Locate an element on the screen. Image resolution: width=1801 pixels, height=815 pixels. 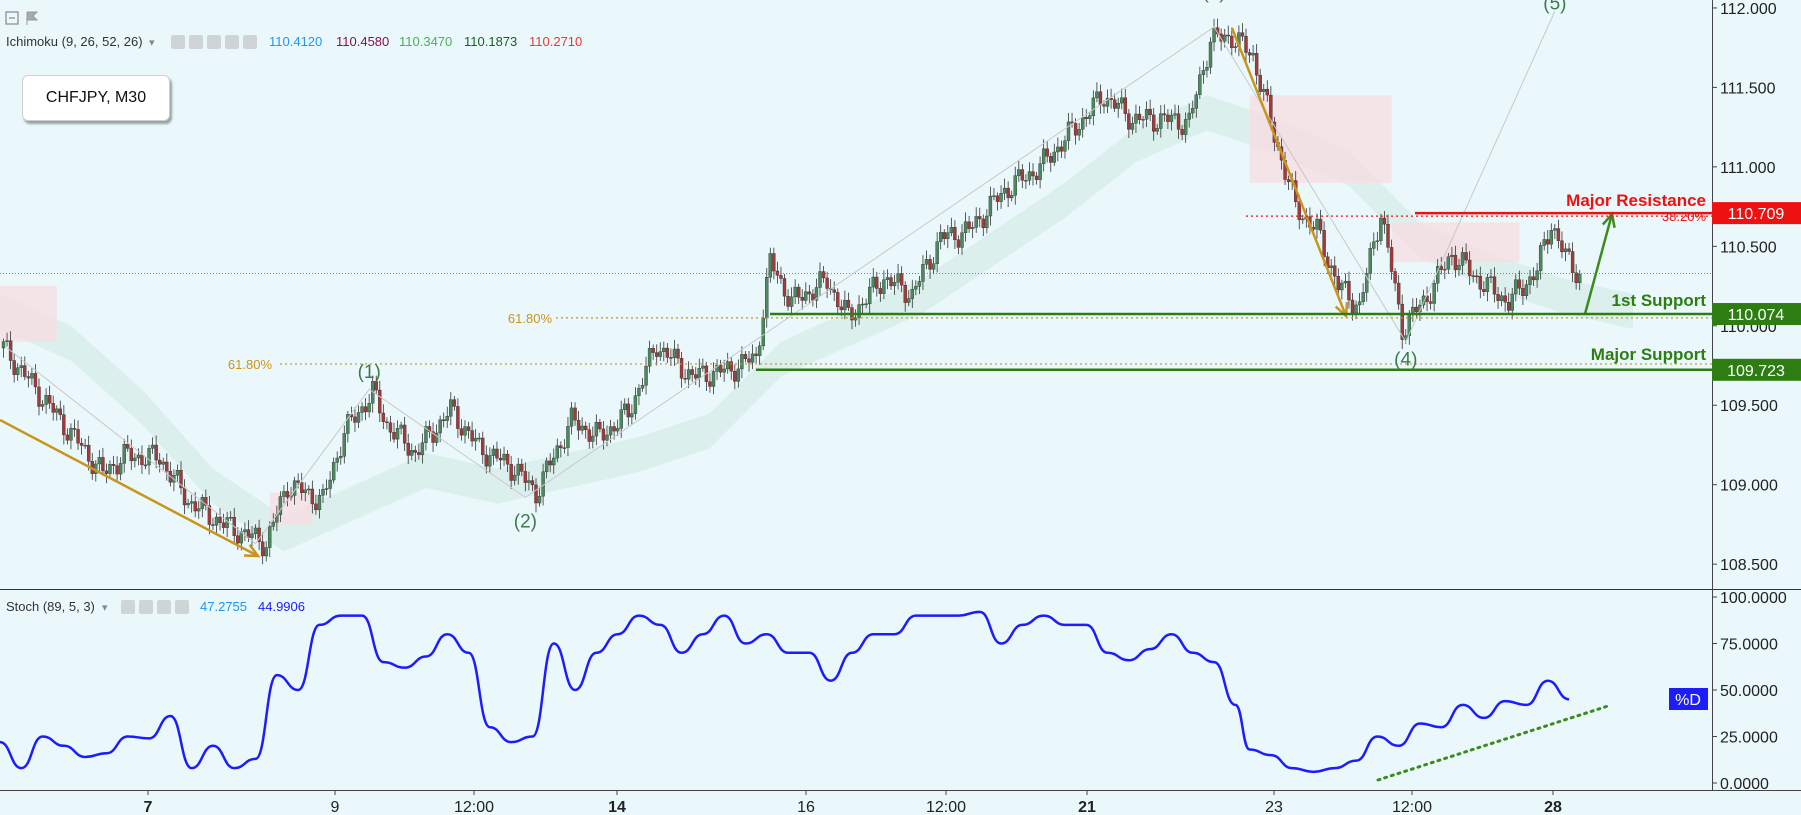
price-tick-label: 109.000 is located at coordinates (1749, 486).